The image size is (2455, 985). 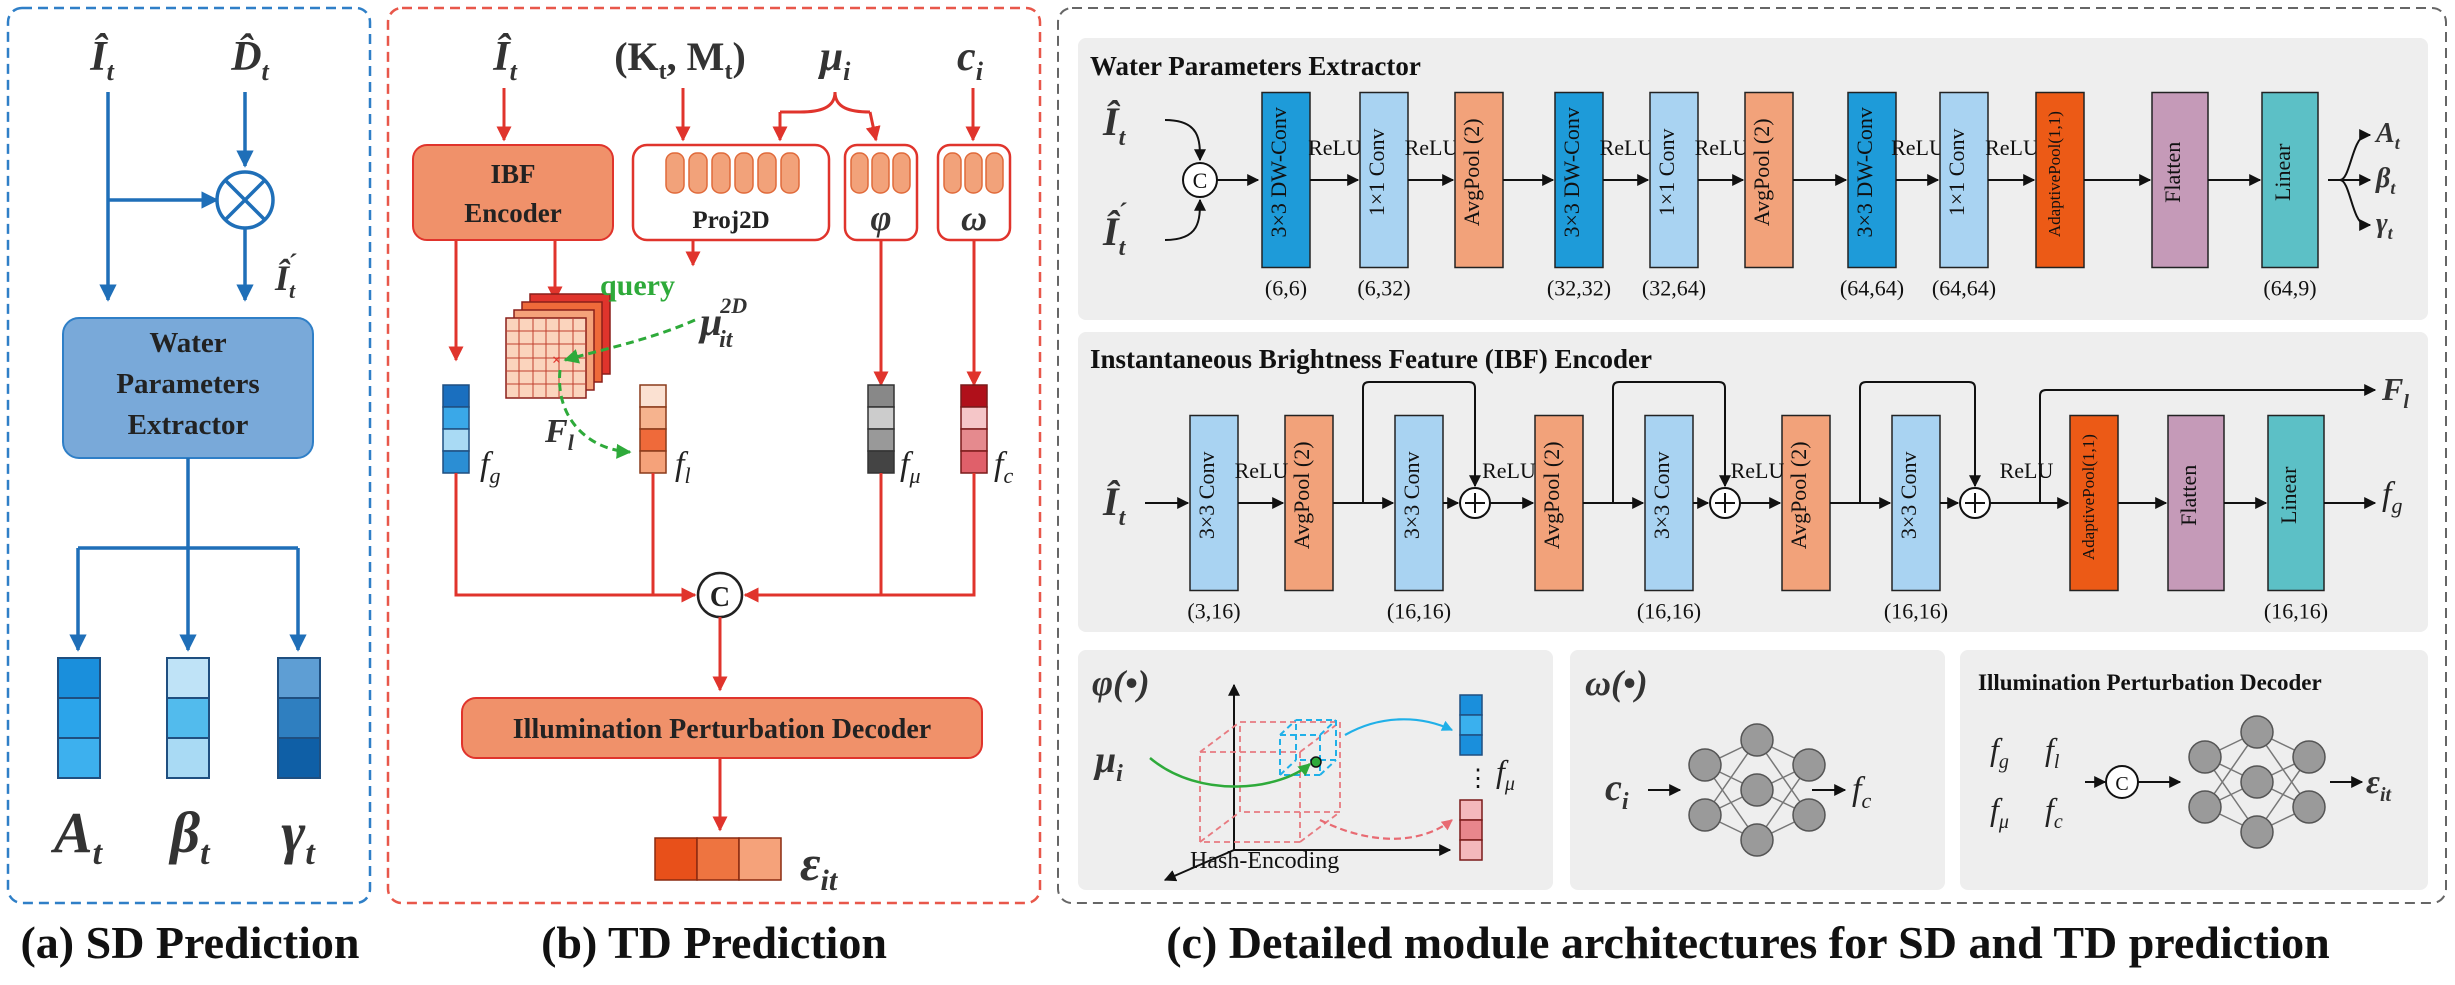 What do you see at coordinates (1579, 196) in the screenshot?
I see `wpe-block-3: 3×3 DW-Conv (32,32)` at bounding box center [1579, 196].